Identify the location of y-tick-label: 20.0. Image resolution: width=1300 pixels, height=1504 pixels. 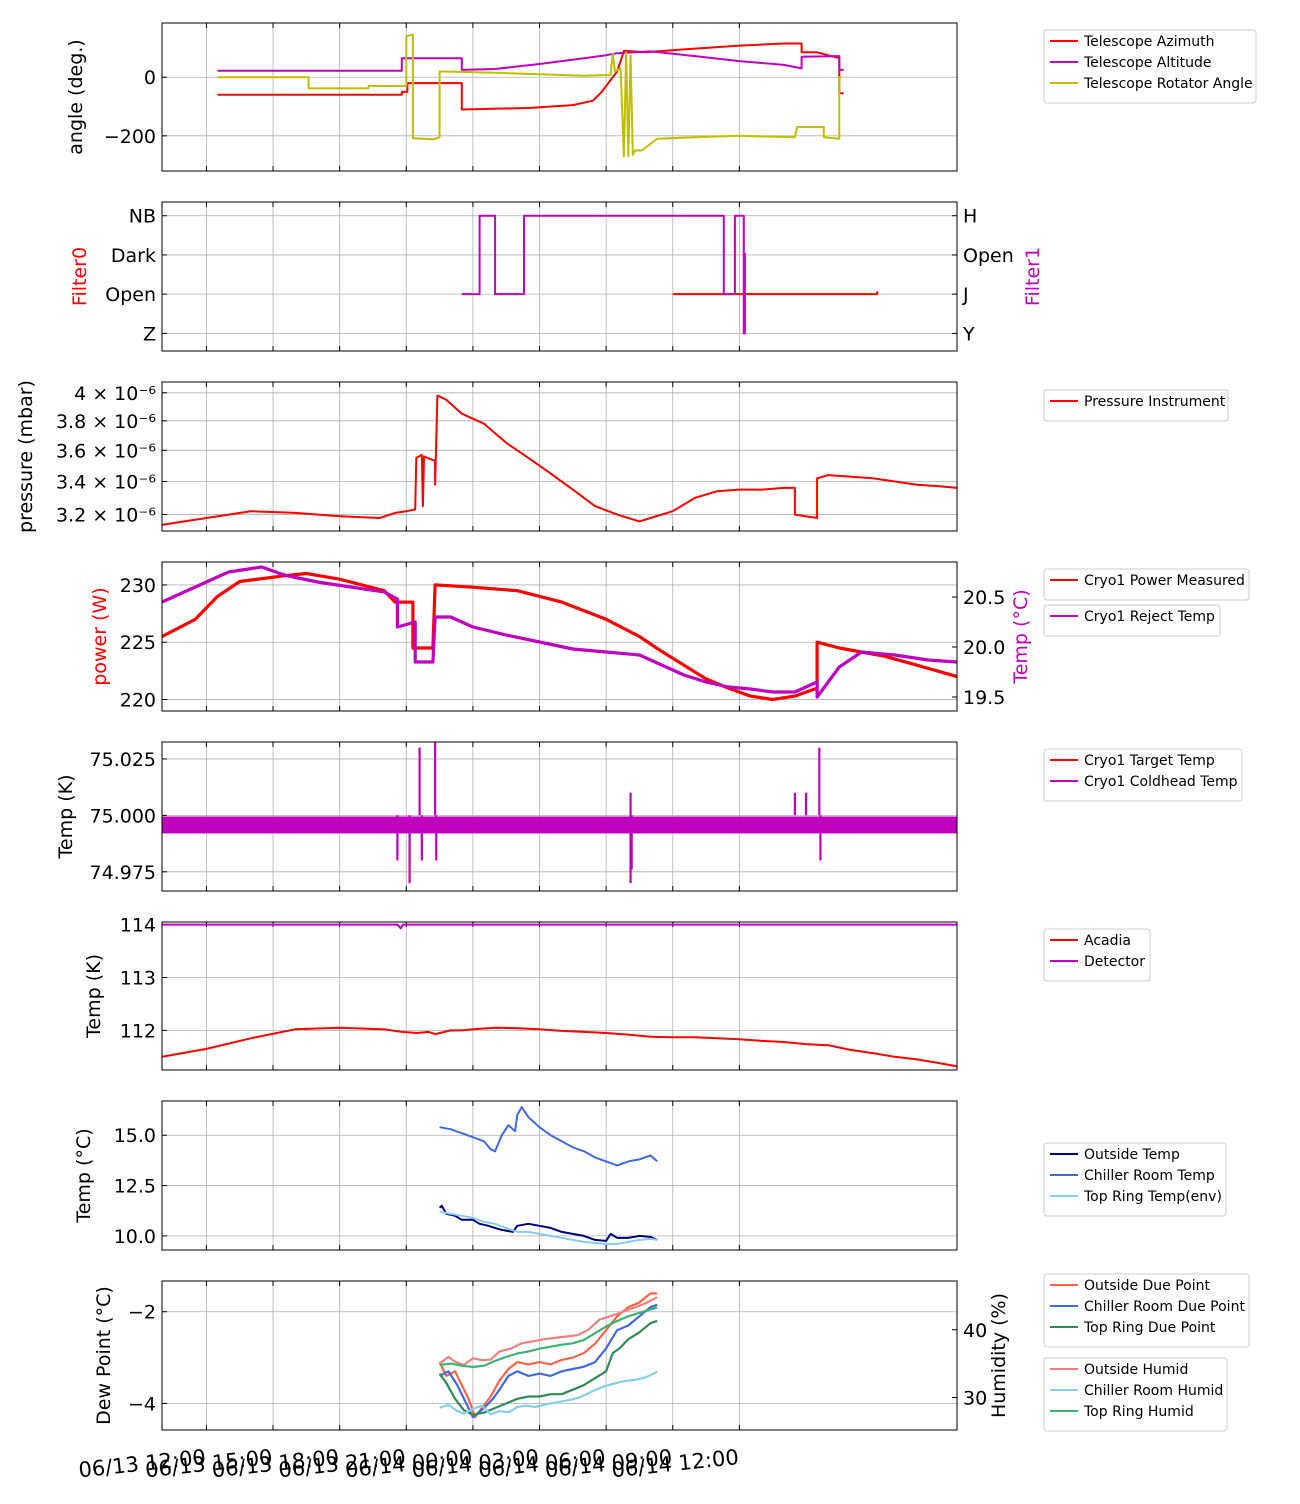
(984, 648).